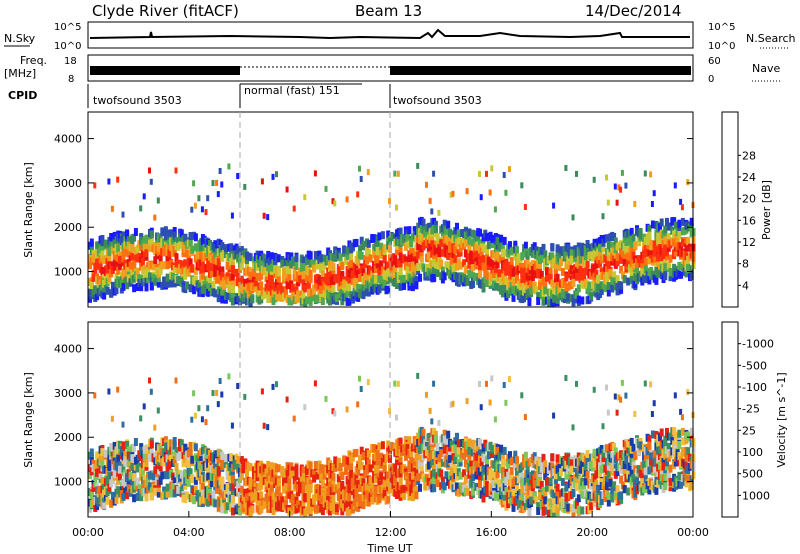  What do you see at coordinates (721, 27) in the screenshot?
I see `noise-right-tick-top: 10^5` at bounding box center [721, 27].